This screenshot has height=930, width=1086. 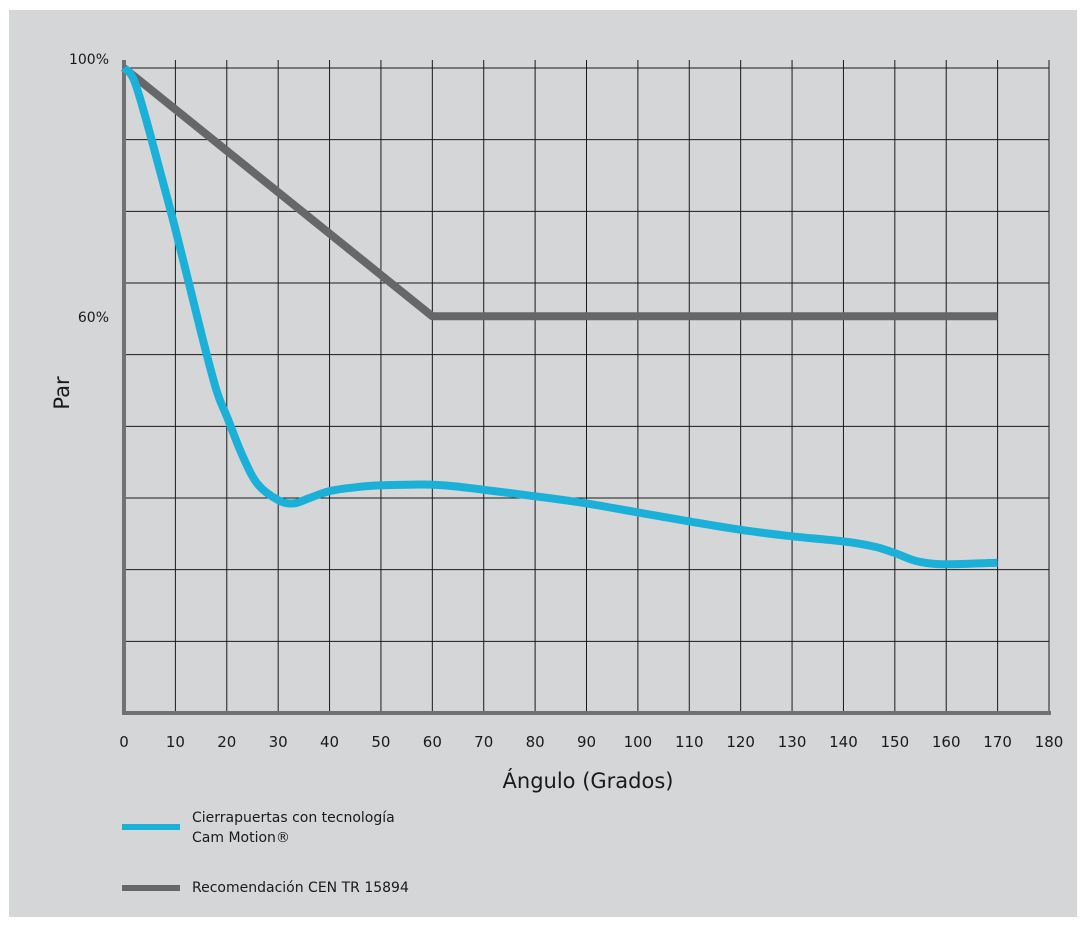 I want to click on legend-swatch-cam-motion, so click(x=151, y=827).